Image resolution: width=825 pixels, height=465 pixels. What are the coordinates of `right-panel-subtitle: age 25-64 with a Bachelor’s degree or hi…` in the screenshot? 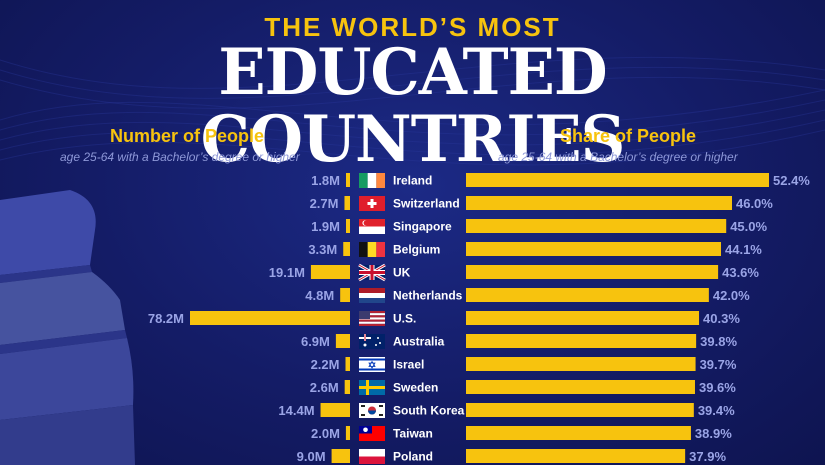 It's located at (618, 157).